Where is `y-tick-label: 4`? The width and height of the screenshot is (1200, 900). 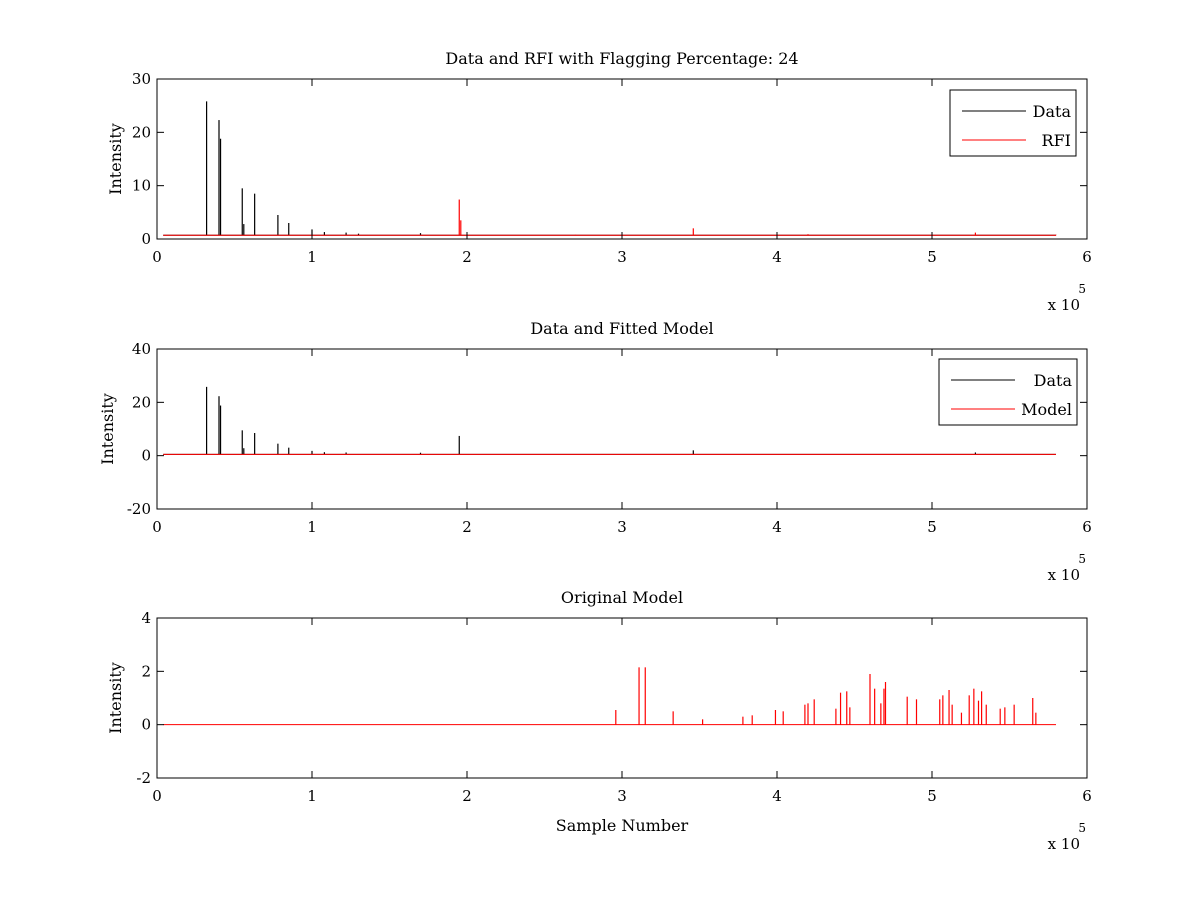 y-tick-label: 4 is located at coordinates (146, 618).